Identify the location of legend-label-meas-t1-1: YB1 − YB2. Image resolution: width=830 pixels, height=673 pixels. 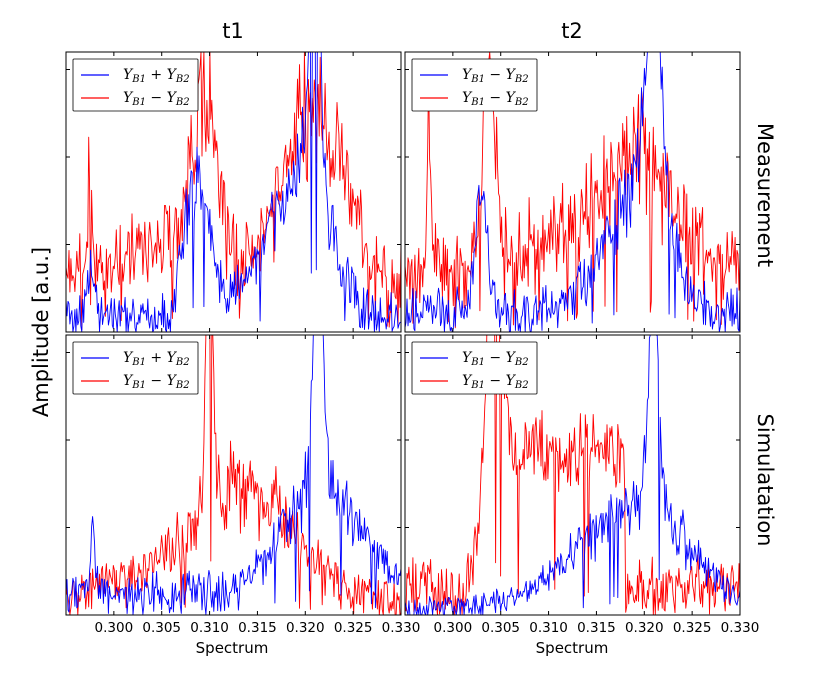
(156, 99).